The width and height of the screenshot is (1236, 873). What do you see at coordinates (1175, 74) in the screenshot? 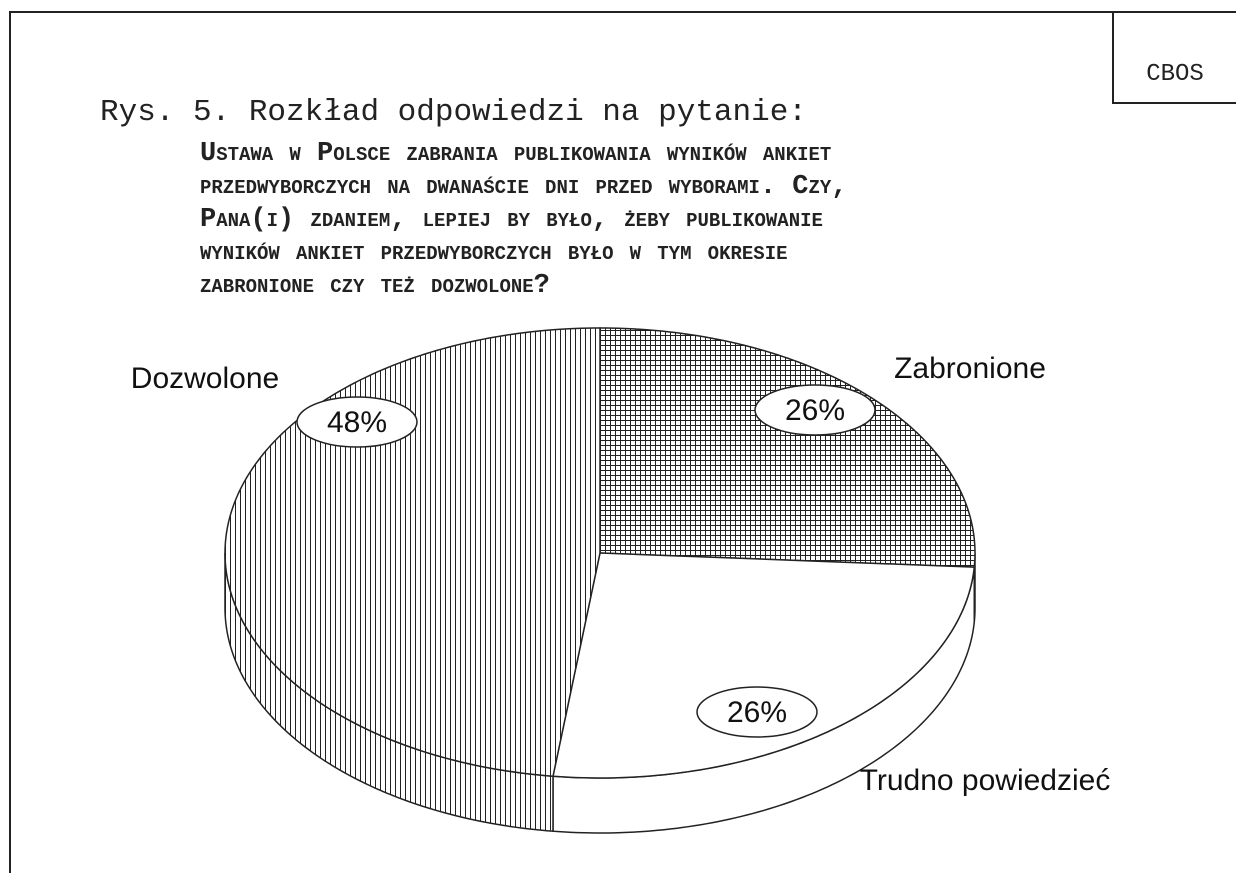
I see `corner-label: CBOS` at bounding box center [1175, 74].